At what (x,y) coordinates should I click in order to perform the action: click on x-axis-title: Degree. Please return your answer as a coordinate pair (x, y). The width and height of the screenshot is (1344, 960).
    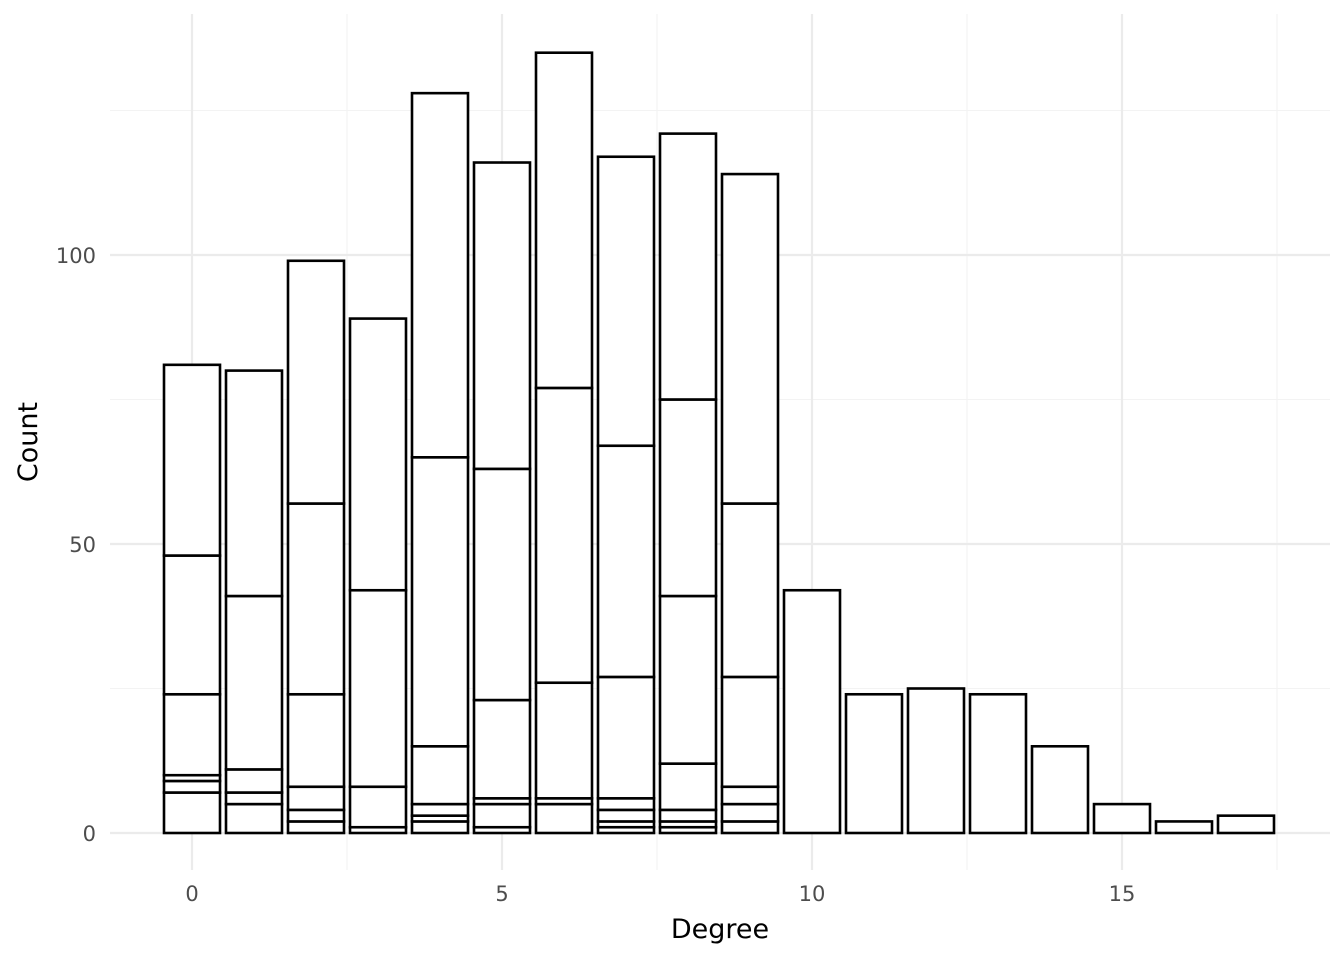
    Looking at the image, I should click on (720, 929).